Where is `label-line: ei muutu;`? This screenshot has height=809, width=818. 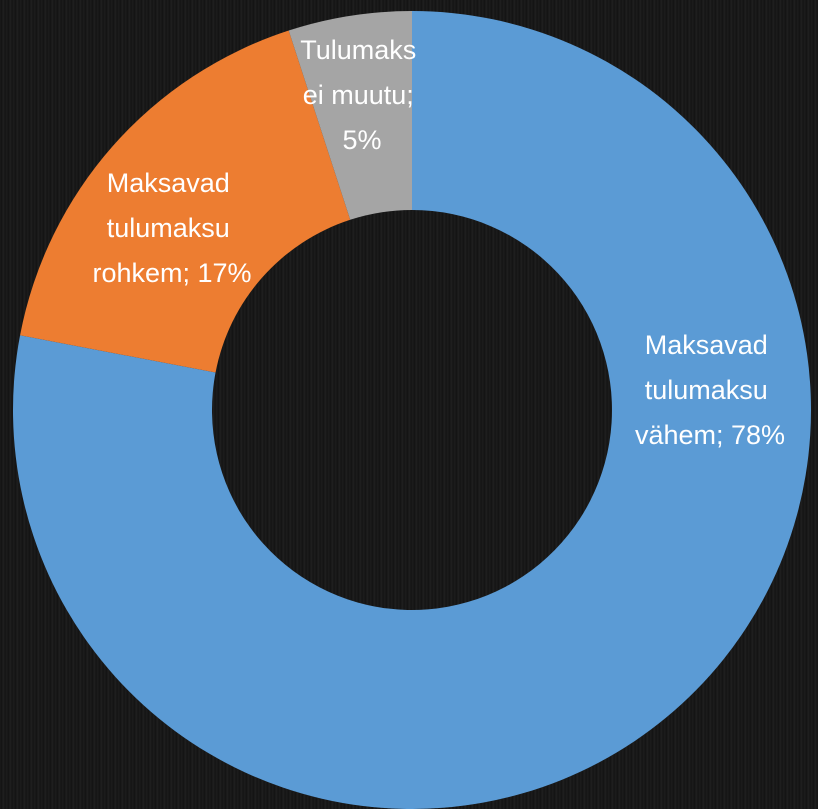
label-line: ei muutu; is located at coordinates (362, 95).